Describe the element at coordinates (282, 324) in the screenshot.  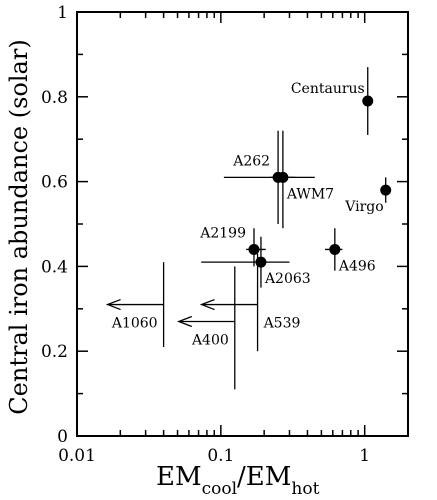
I see `point-label-a539: A539` at that location.